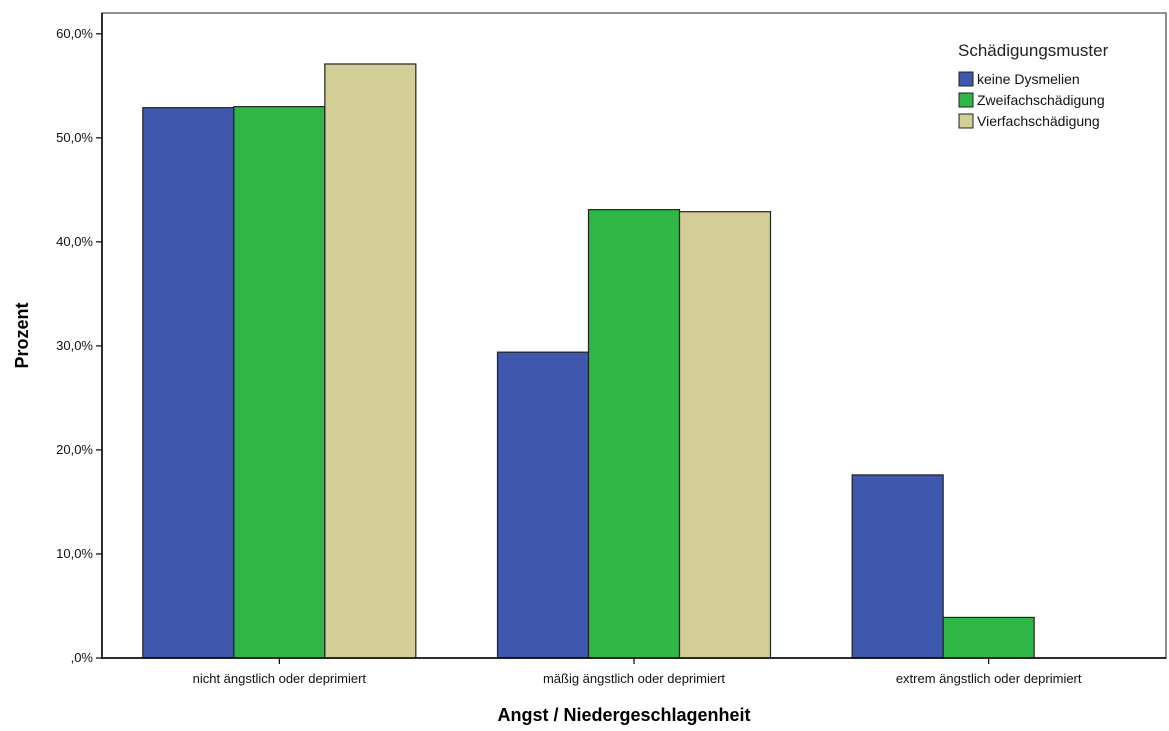 This screenshot has height=731, width=1169. I want to click on y-axis-title: Prozent, so click(22, 335).